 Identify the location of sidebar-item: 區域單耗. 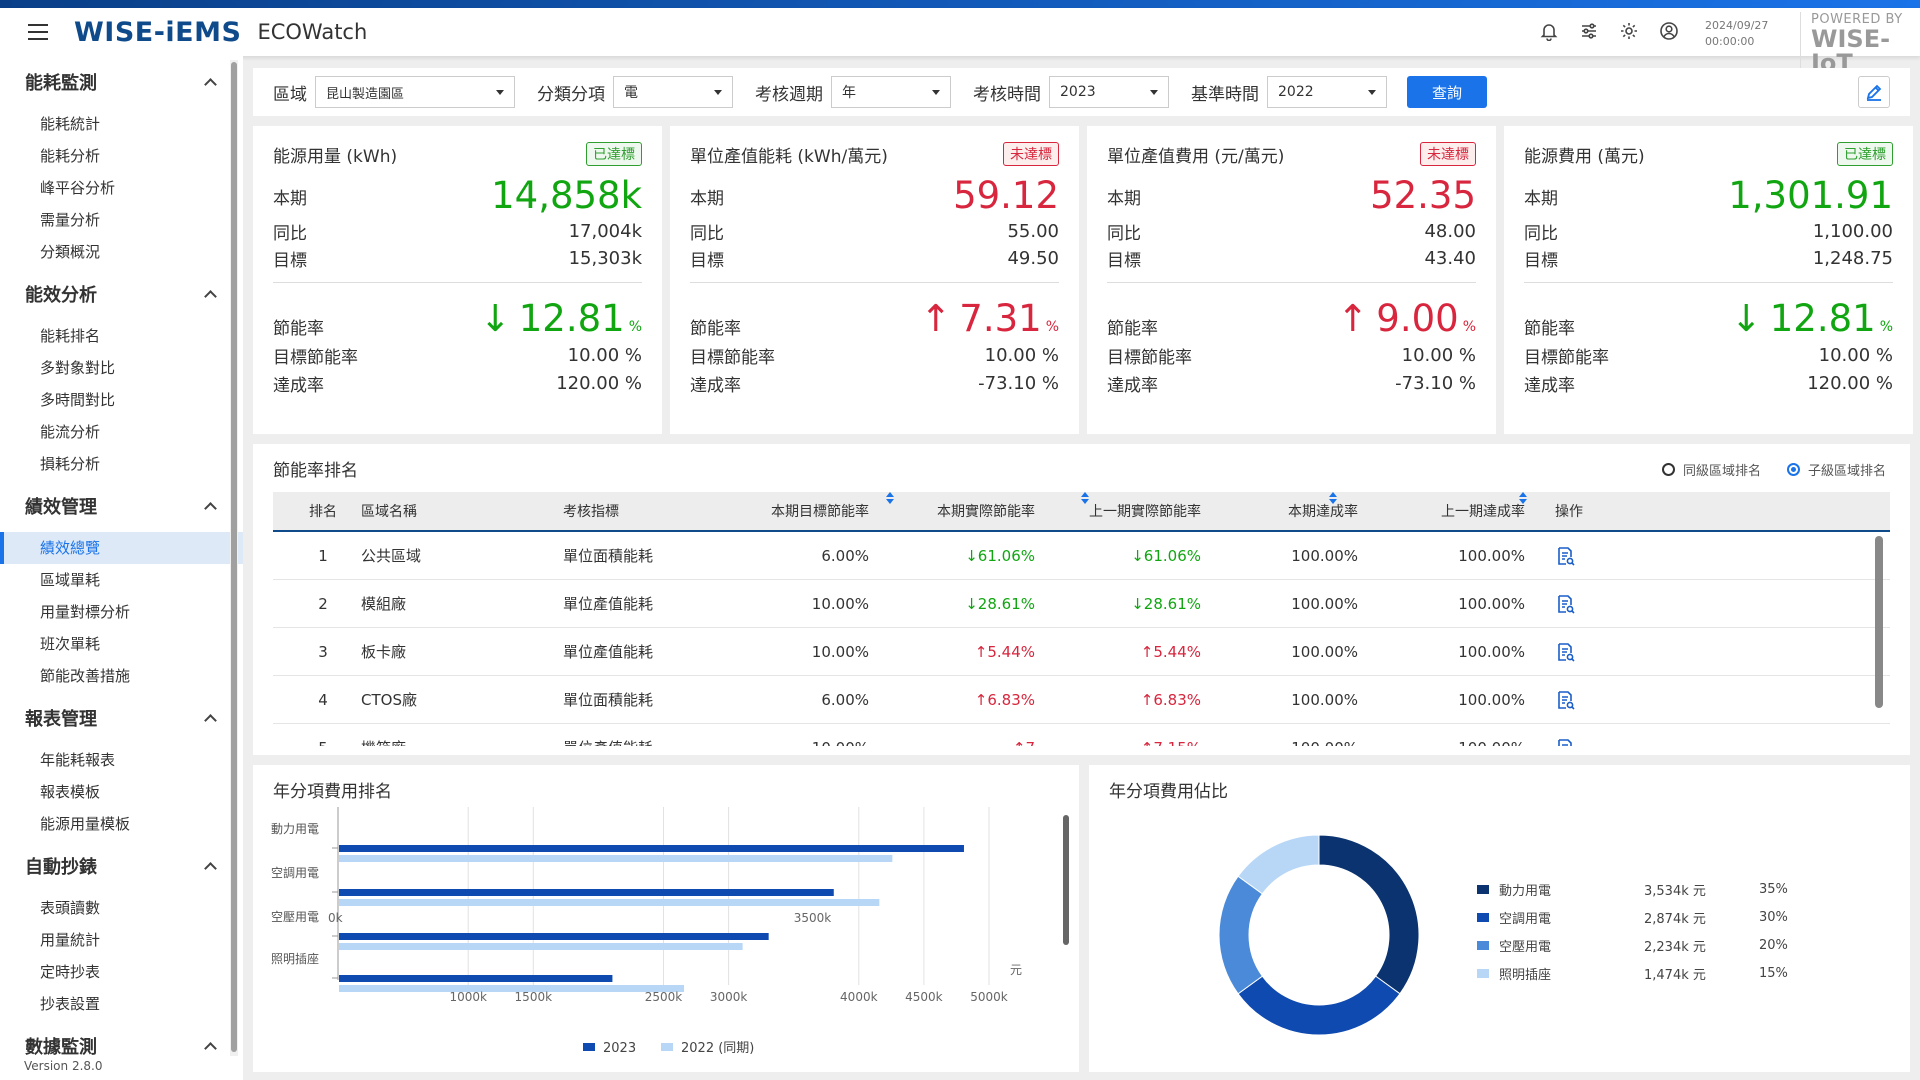
(70, 580).